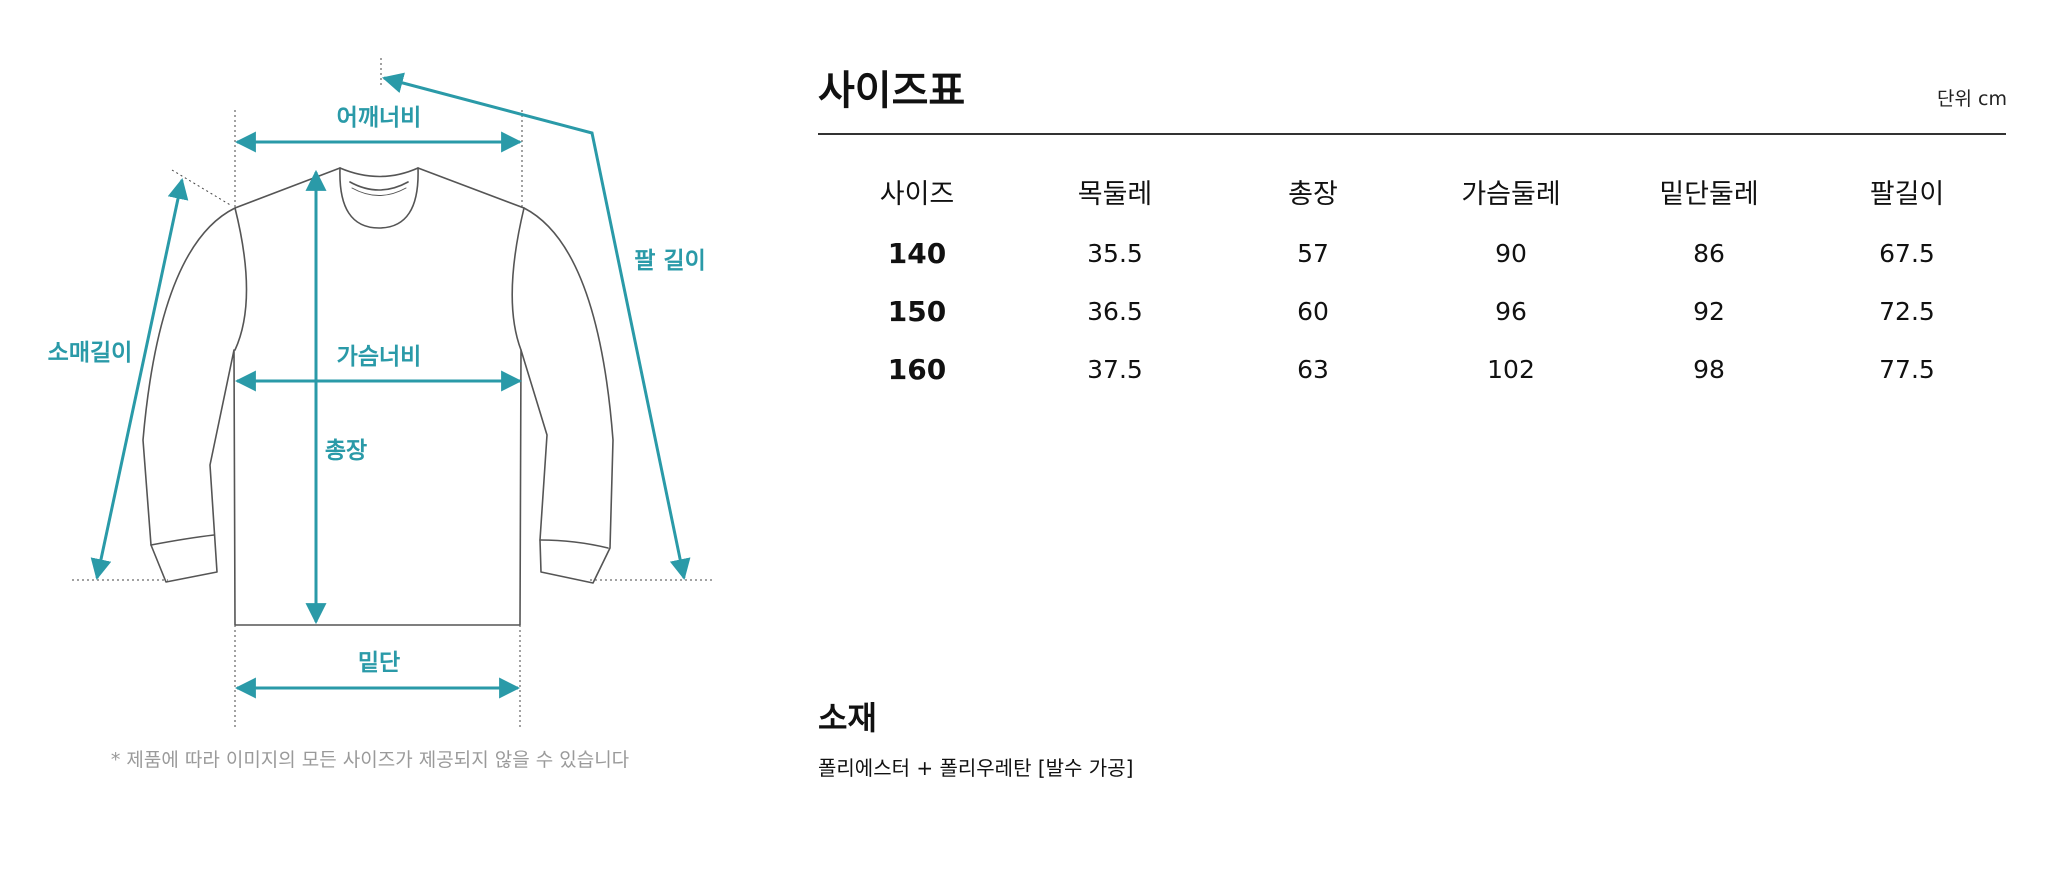 The width and height of the screenshot is (2057, 869). What do you see at coordinates (1907, 194) in the screenshot?
I see `column-header-arm: 팔길이` at bounding box center [1907, 194].